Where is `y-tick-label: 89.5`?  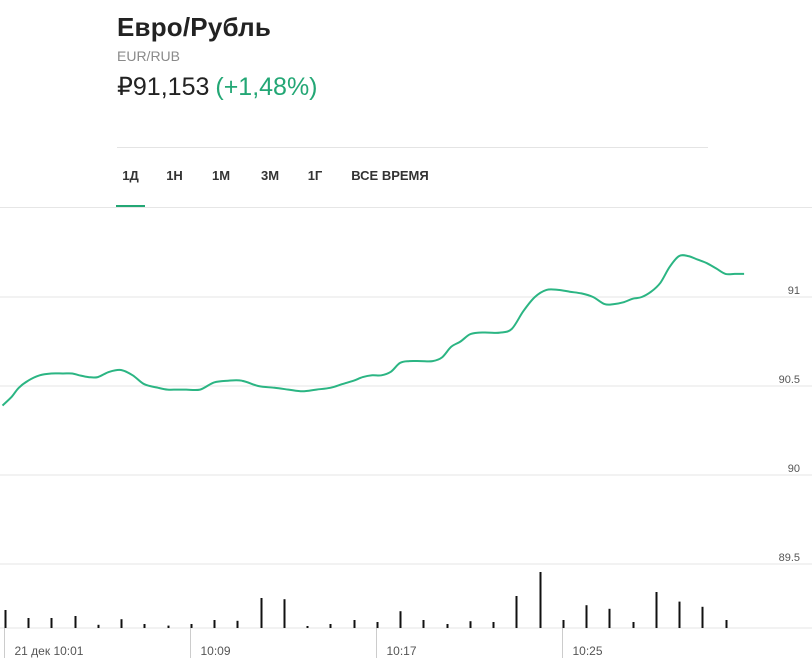
y-tick-label: 89.5 is located at coordinates (789, 558).